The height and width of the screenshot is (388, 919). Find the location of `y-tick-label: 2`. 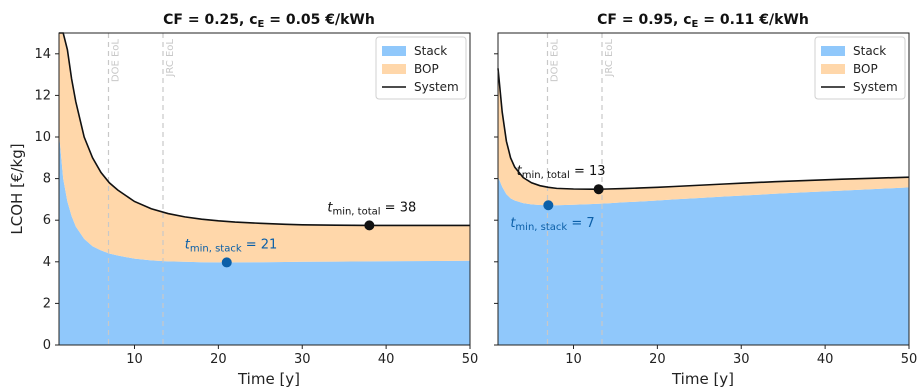

y-tick-label: 2 is located at coordinates (47, 303).